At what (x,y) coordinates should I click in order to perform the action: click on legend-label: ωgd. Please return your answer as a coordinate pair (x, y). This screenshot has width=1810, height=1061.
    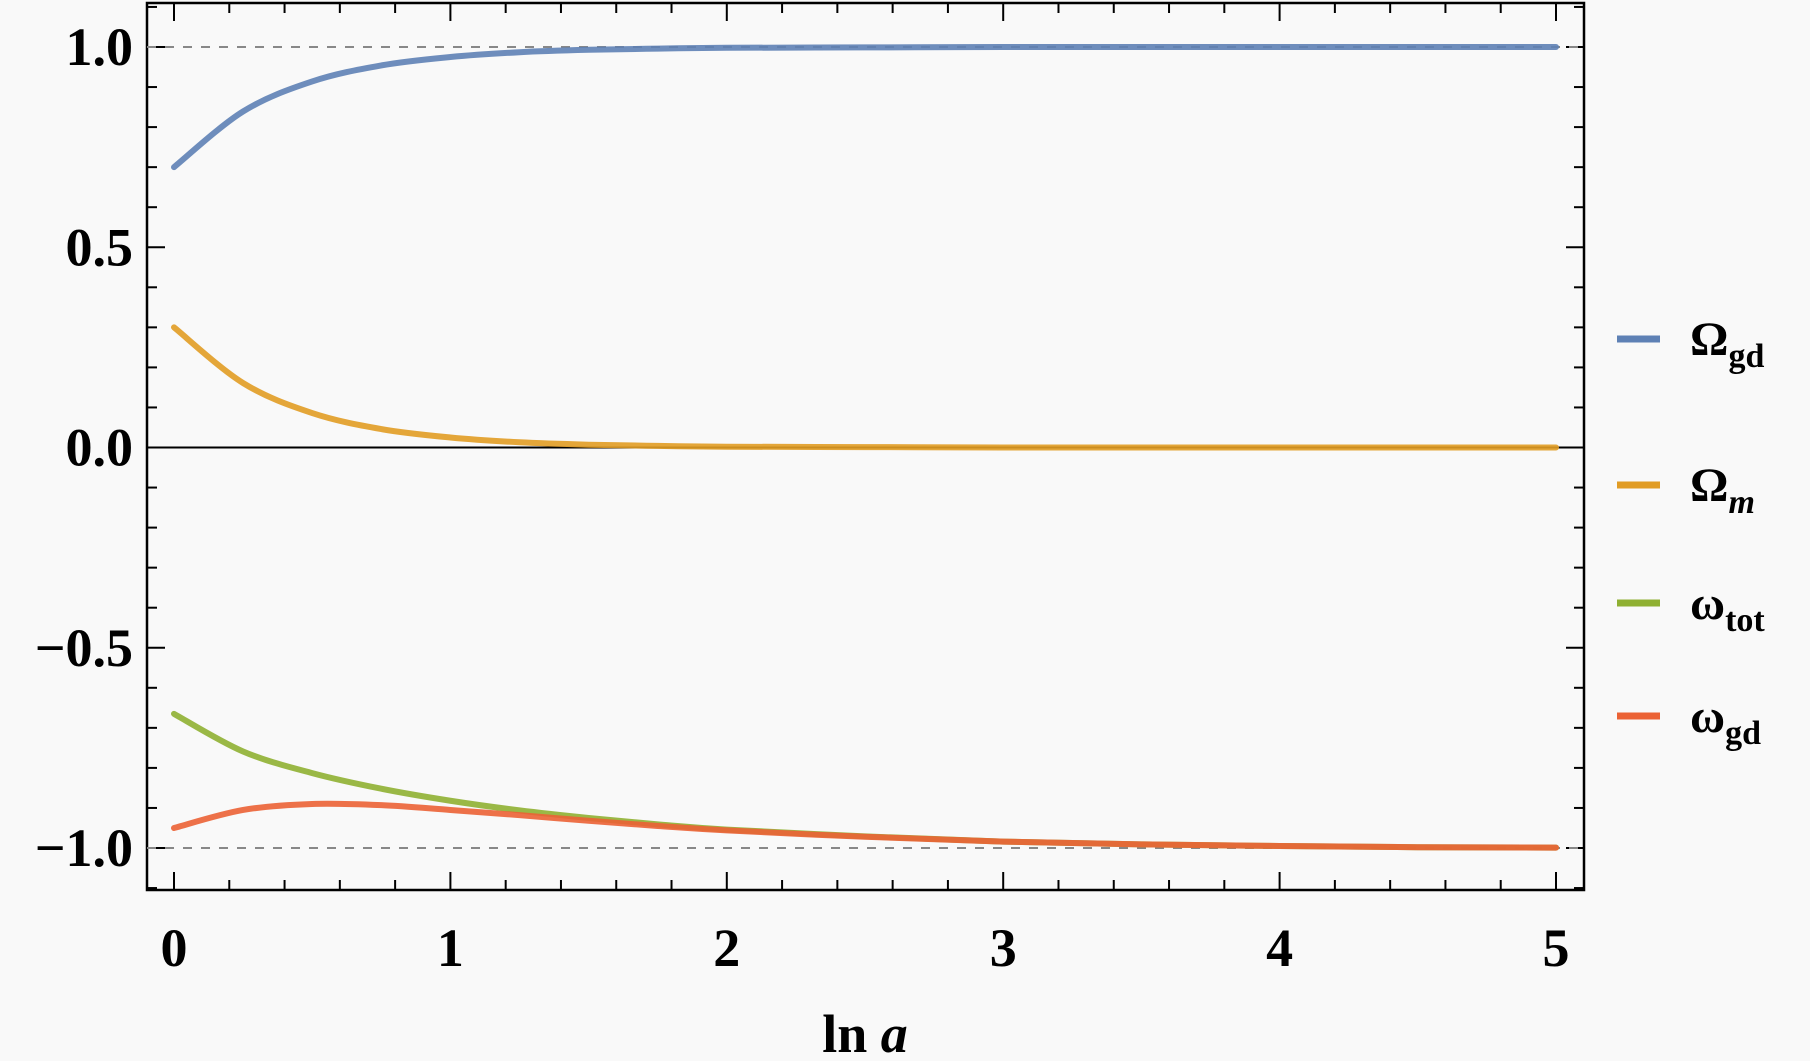
    Looking at the image, I should click on (1725, 721).